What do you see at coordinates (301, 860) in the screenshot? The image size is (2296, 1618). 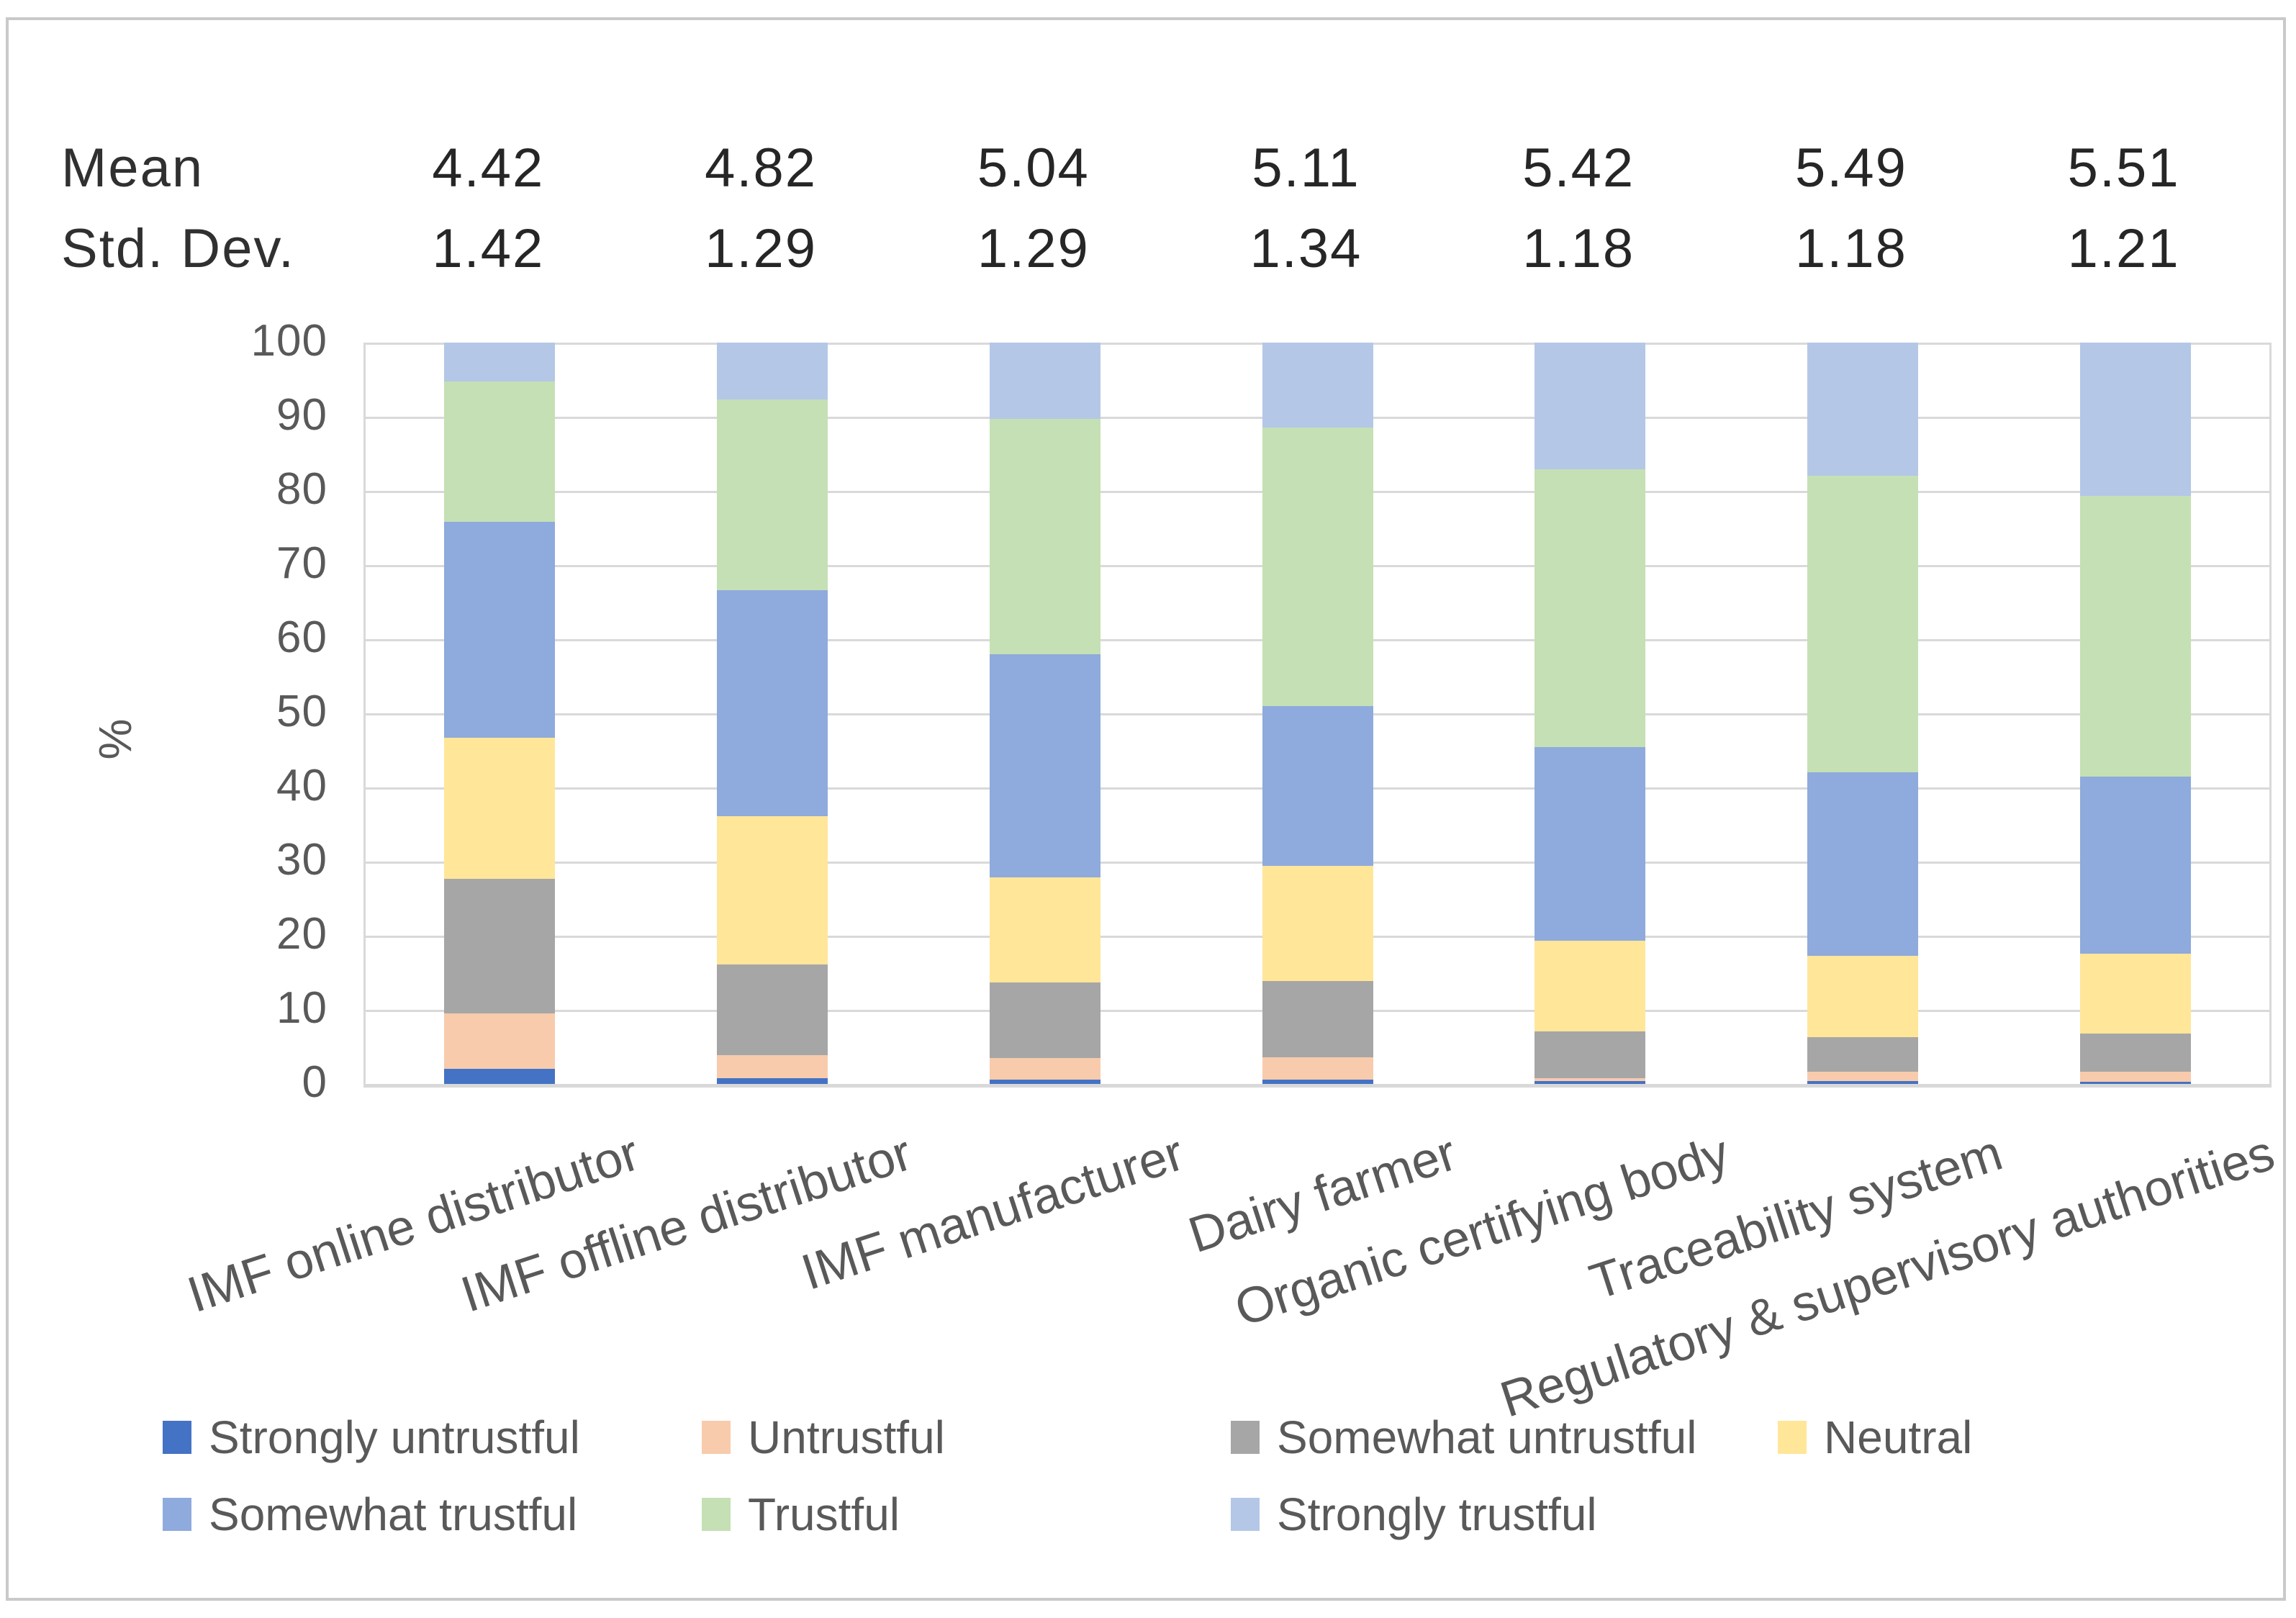 I see `y-tick-label: 30` at bounding box center [301, 860].